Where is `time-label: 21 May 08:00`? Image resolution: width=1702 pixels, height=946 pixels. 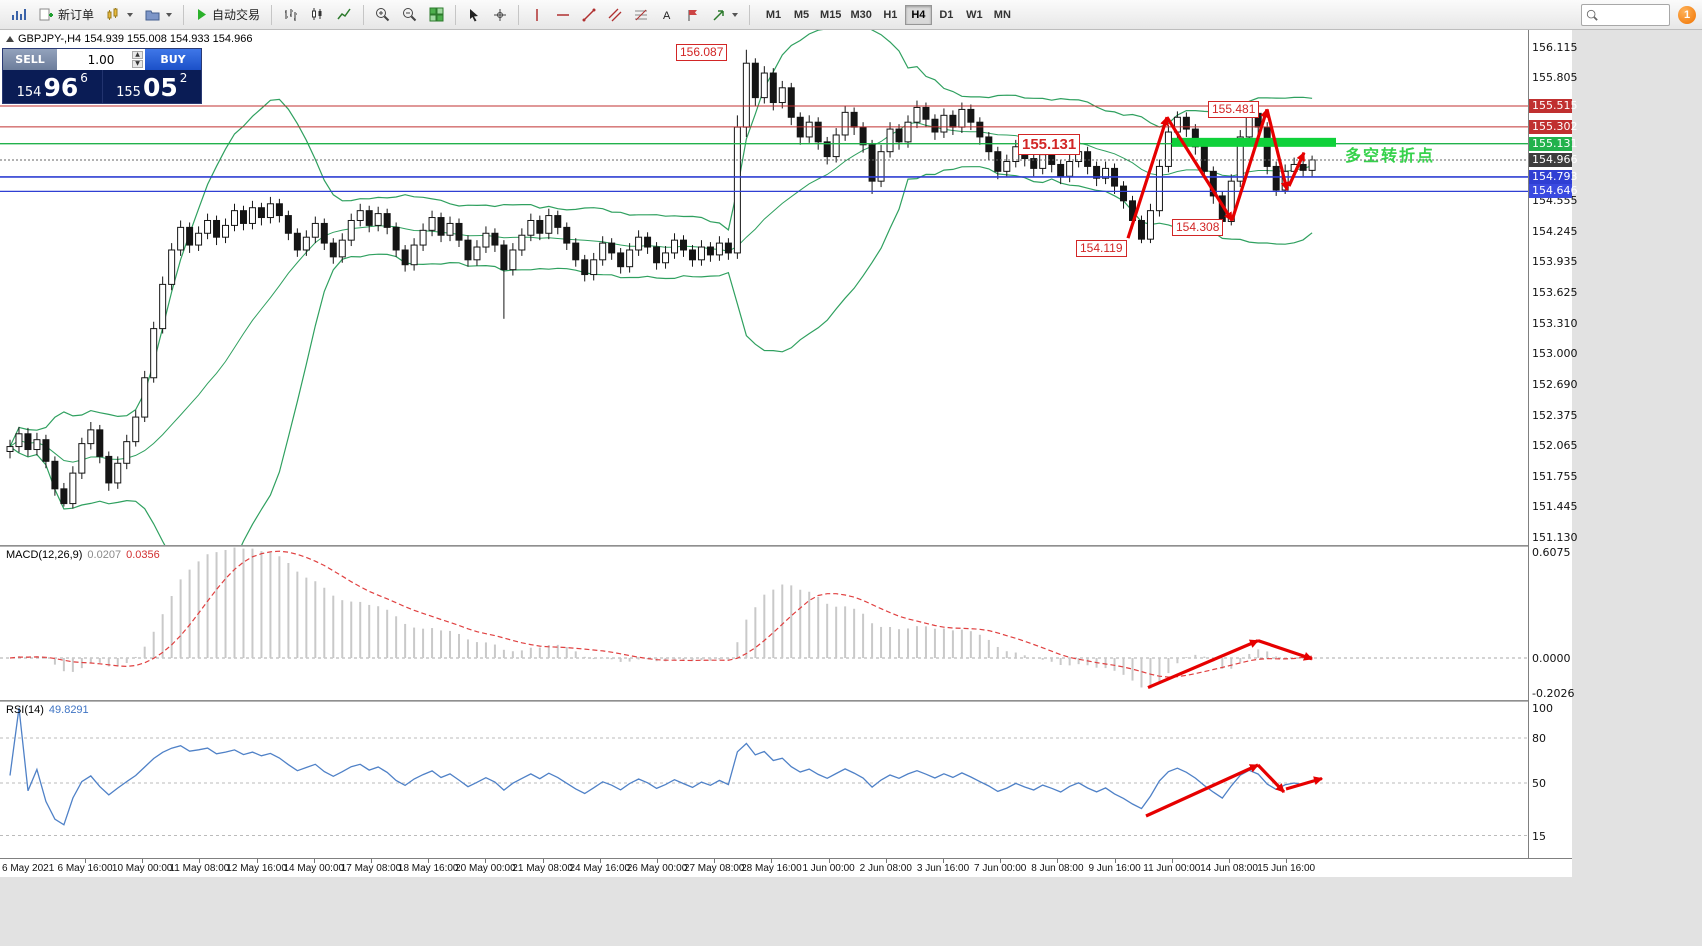
time-label: 21 May 08:00 is located at coordinates (542, 868).